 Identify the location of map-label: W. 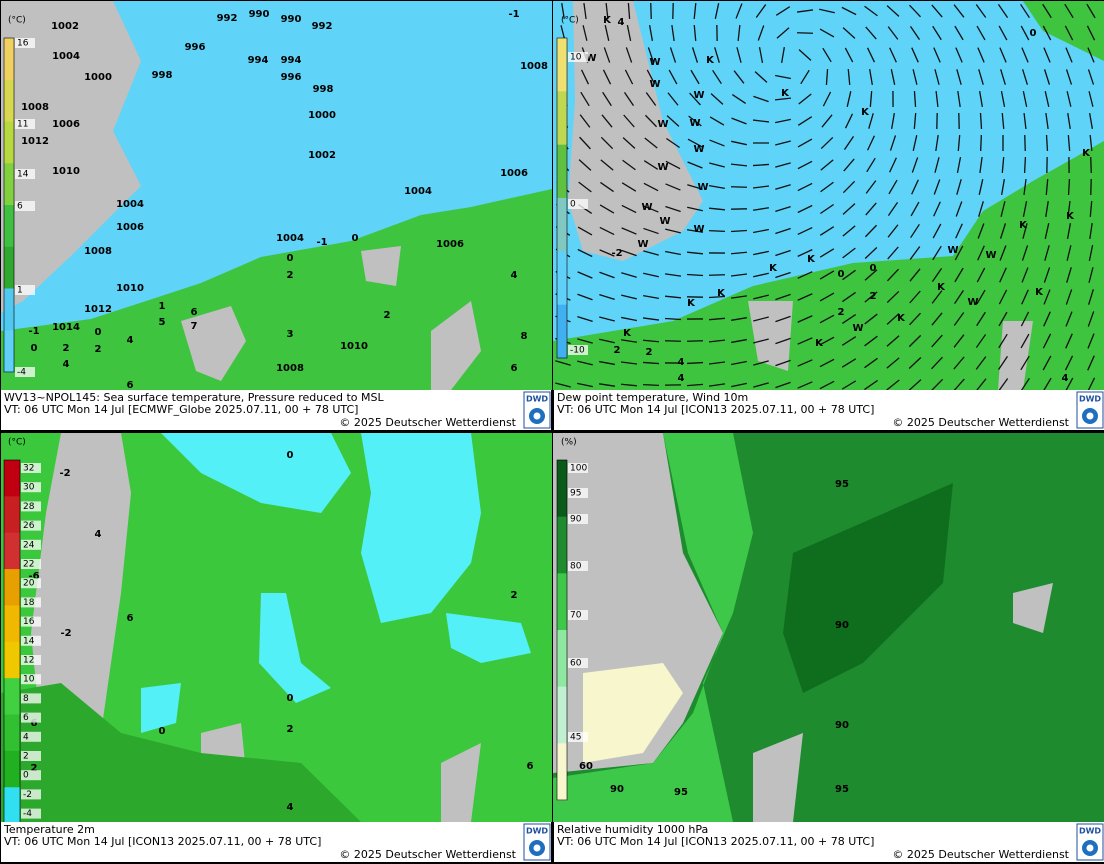
(694, 123).